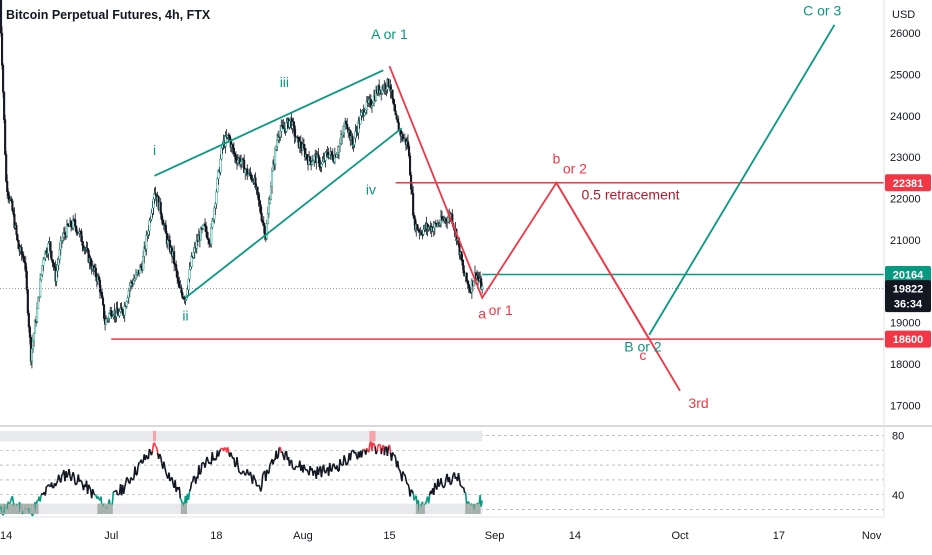  Describe the element at coordinates (111, 509) in the screenshot. I see `oversold-mark` at that location.